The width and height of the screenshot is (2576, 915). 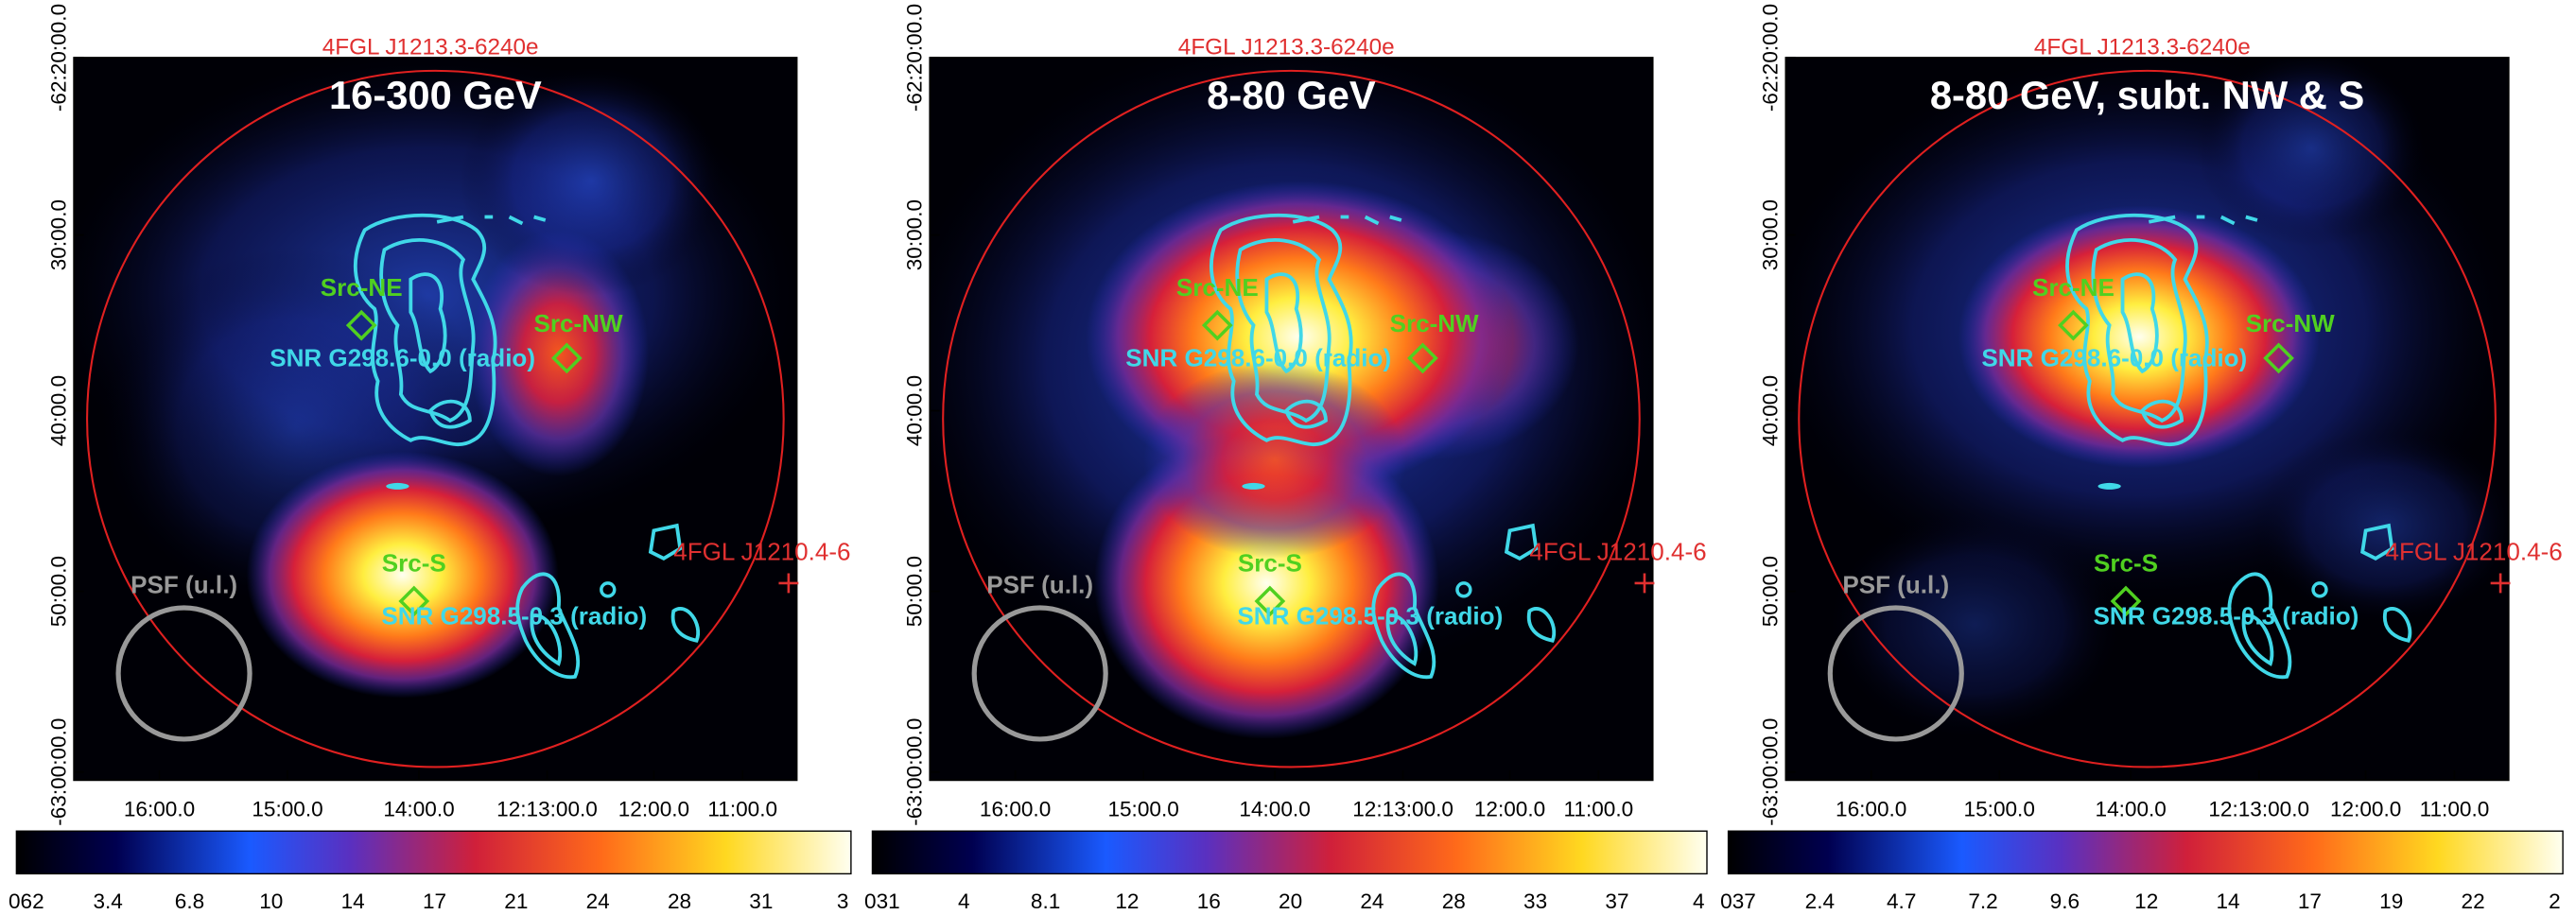 I want to click on colorbar-label: 20, so click(x=1290, y=901).